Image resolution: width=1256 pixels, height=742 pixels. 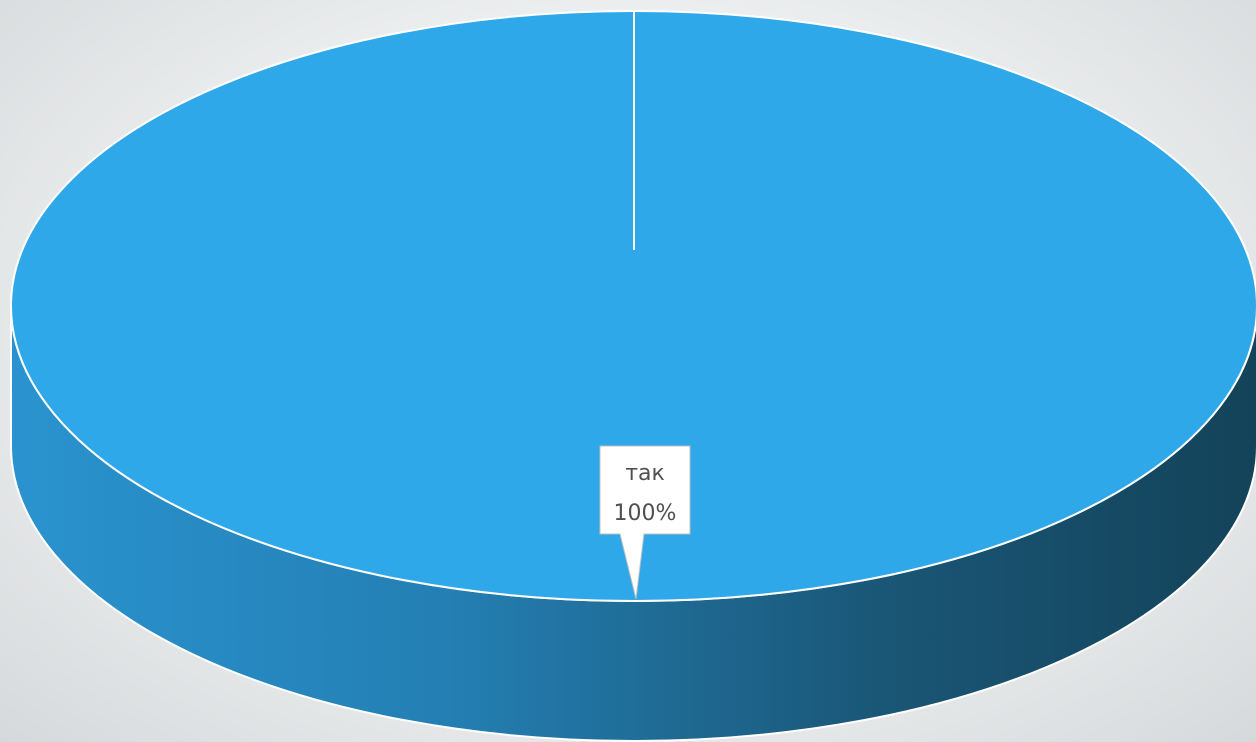 What do you see at coordinates (645, 513) in the screenshot?
I see `data-label-value: 100%` at bounding box center [645, 513].